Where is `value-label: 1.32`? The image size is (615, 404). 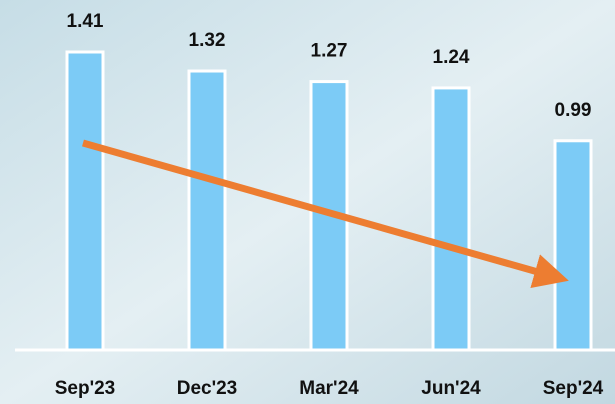 value-label: 1.32 is located at coordinates (207, 40).